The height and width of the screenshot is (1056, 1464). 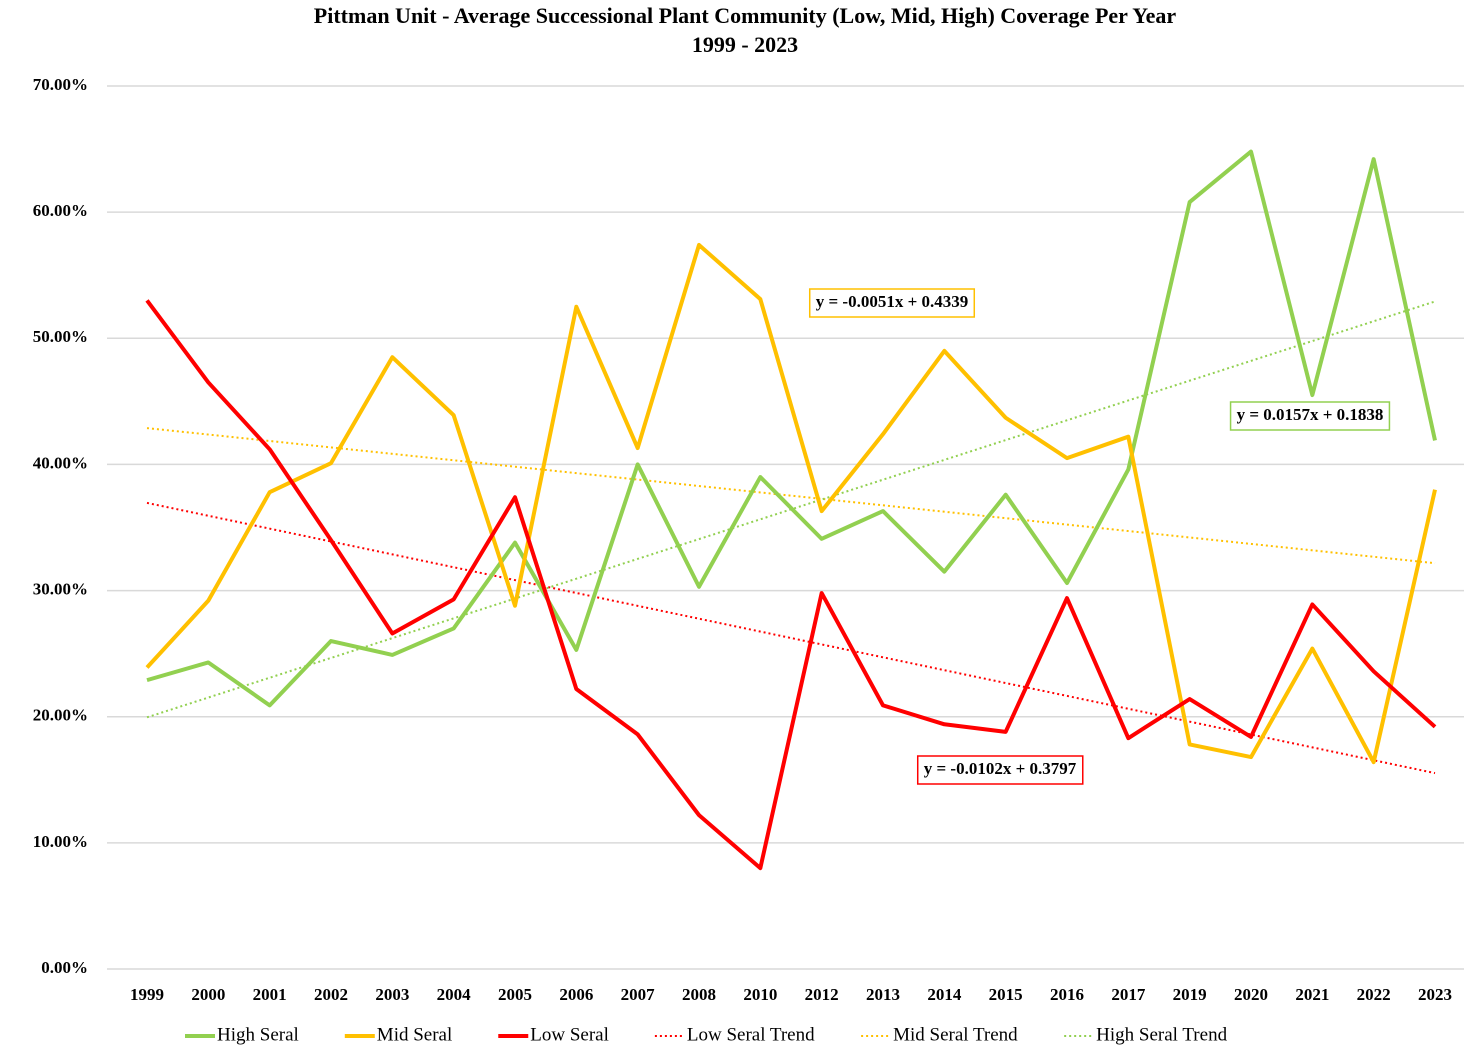 I want to click on equation-box: y = 0.0157x + 0.1838, so click(x=1310, y=416).